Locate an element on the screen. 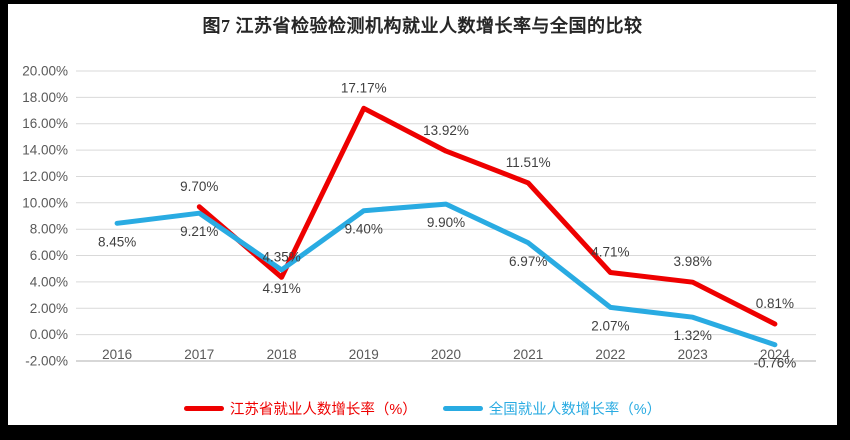 This screenshot has height=440, width=850. legend-label-jiangsu: 江苏省就业人数增长率（%） is located at coordinates (323, 410).